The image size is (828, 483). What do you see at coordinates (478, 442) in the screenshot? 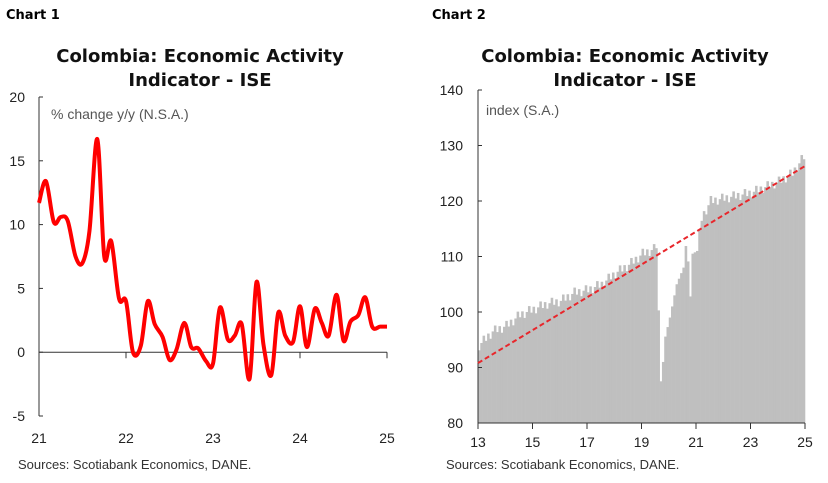
I see `x-tick-label: 13` at bounding box center [478, 442].